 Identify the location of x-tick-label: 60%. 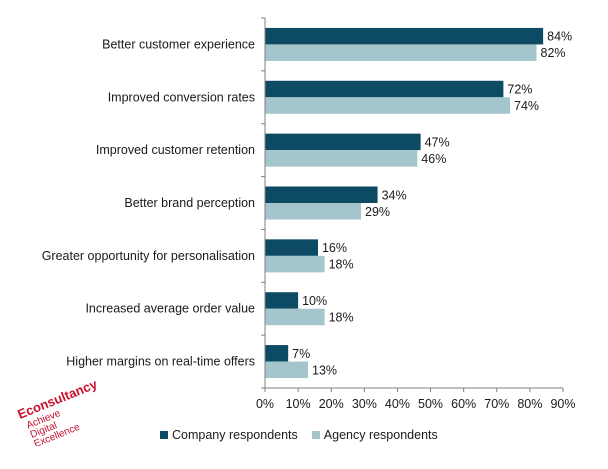
(463, 404).